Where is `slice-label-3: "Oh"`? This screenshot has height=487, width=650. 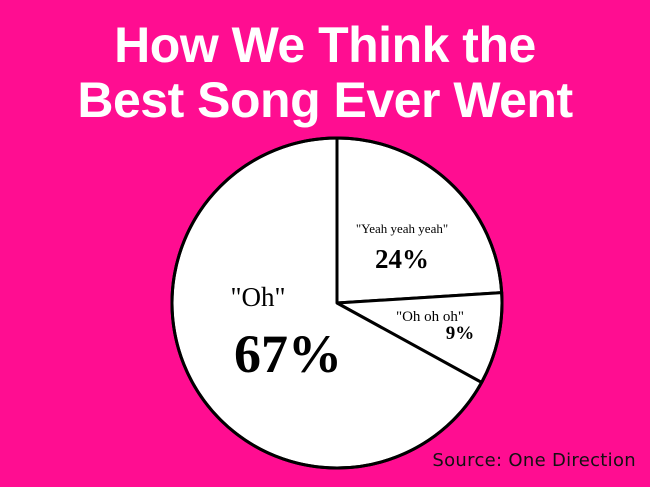
slice-label-3: "Oh" is located at coordinates (257, 297).